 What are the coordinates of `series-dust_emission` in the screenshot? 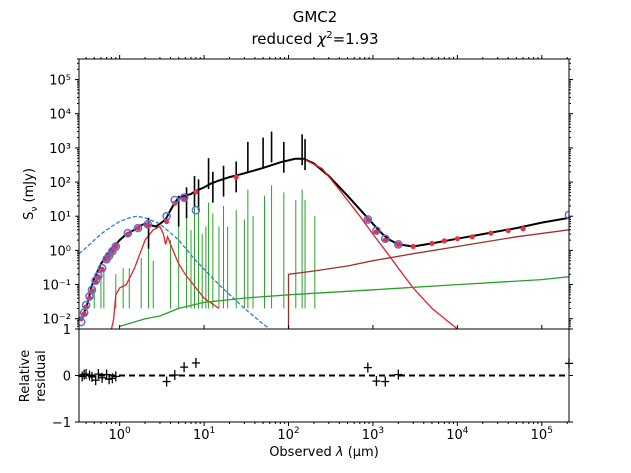 It's located at (380, 243).